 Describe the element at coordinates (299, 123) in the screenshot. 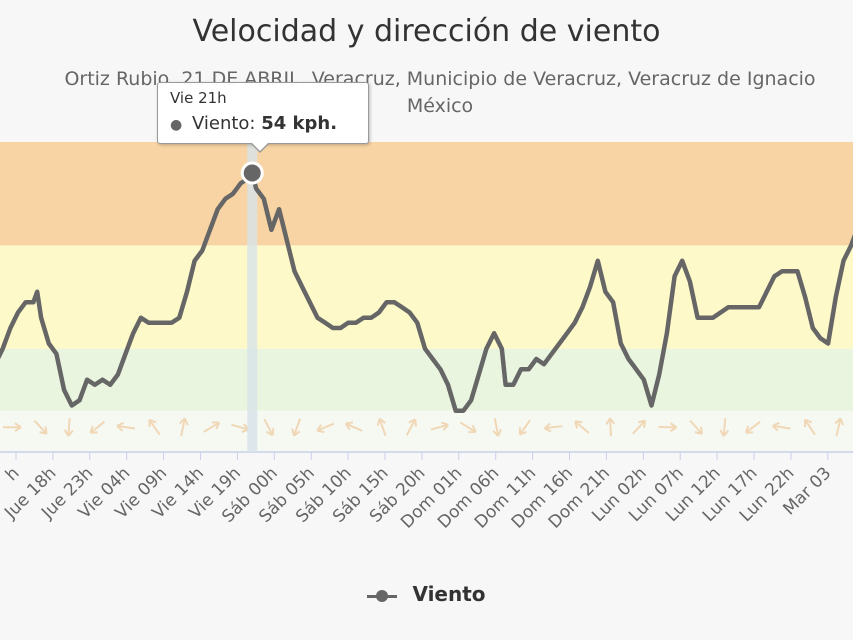

I see `tooltip-value: 54 kph.` at that location.